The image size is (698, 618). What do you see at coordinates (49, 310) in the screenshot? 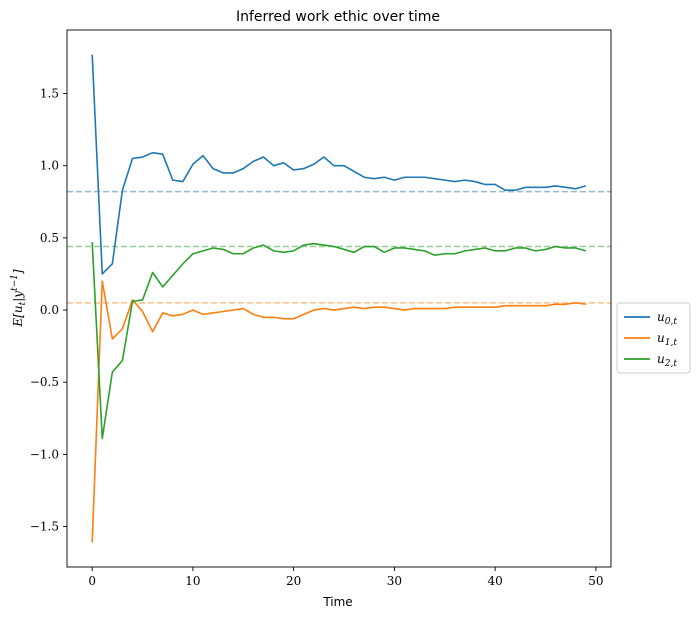
I see `y-tick-label: 0.0` at bounding box center [49, 310].